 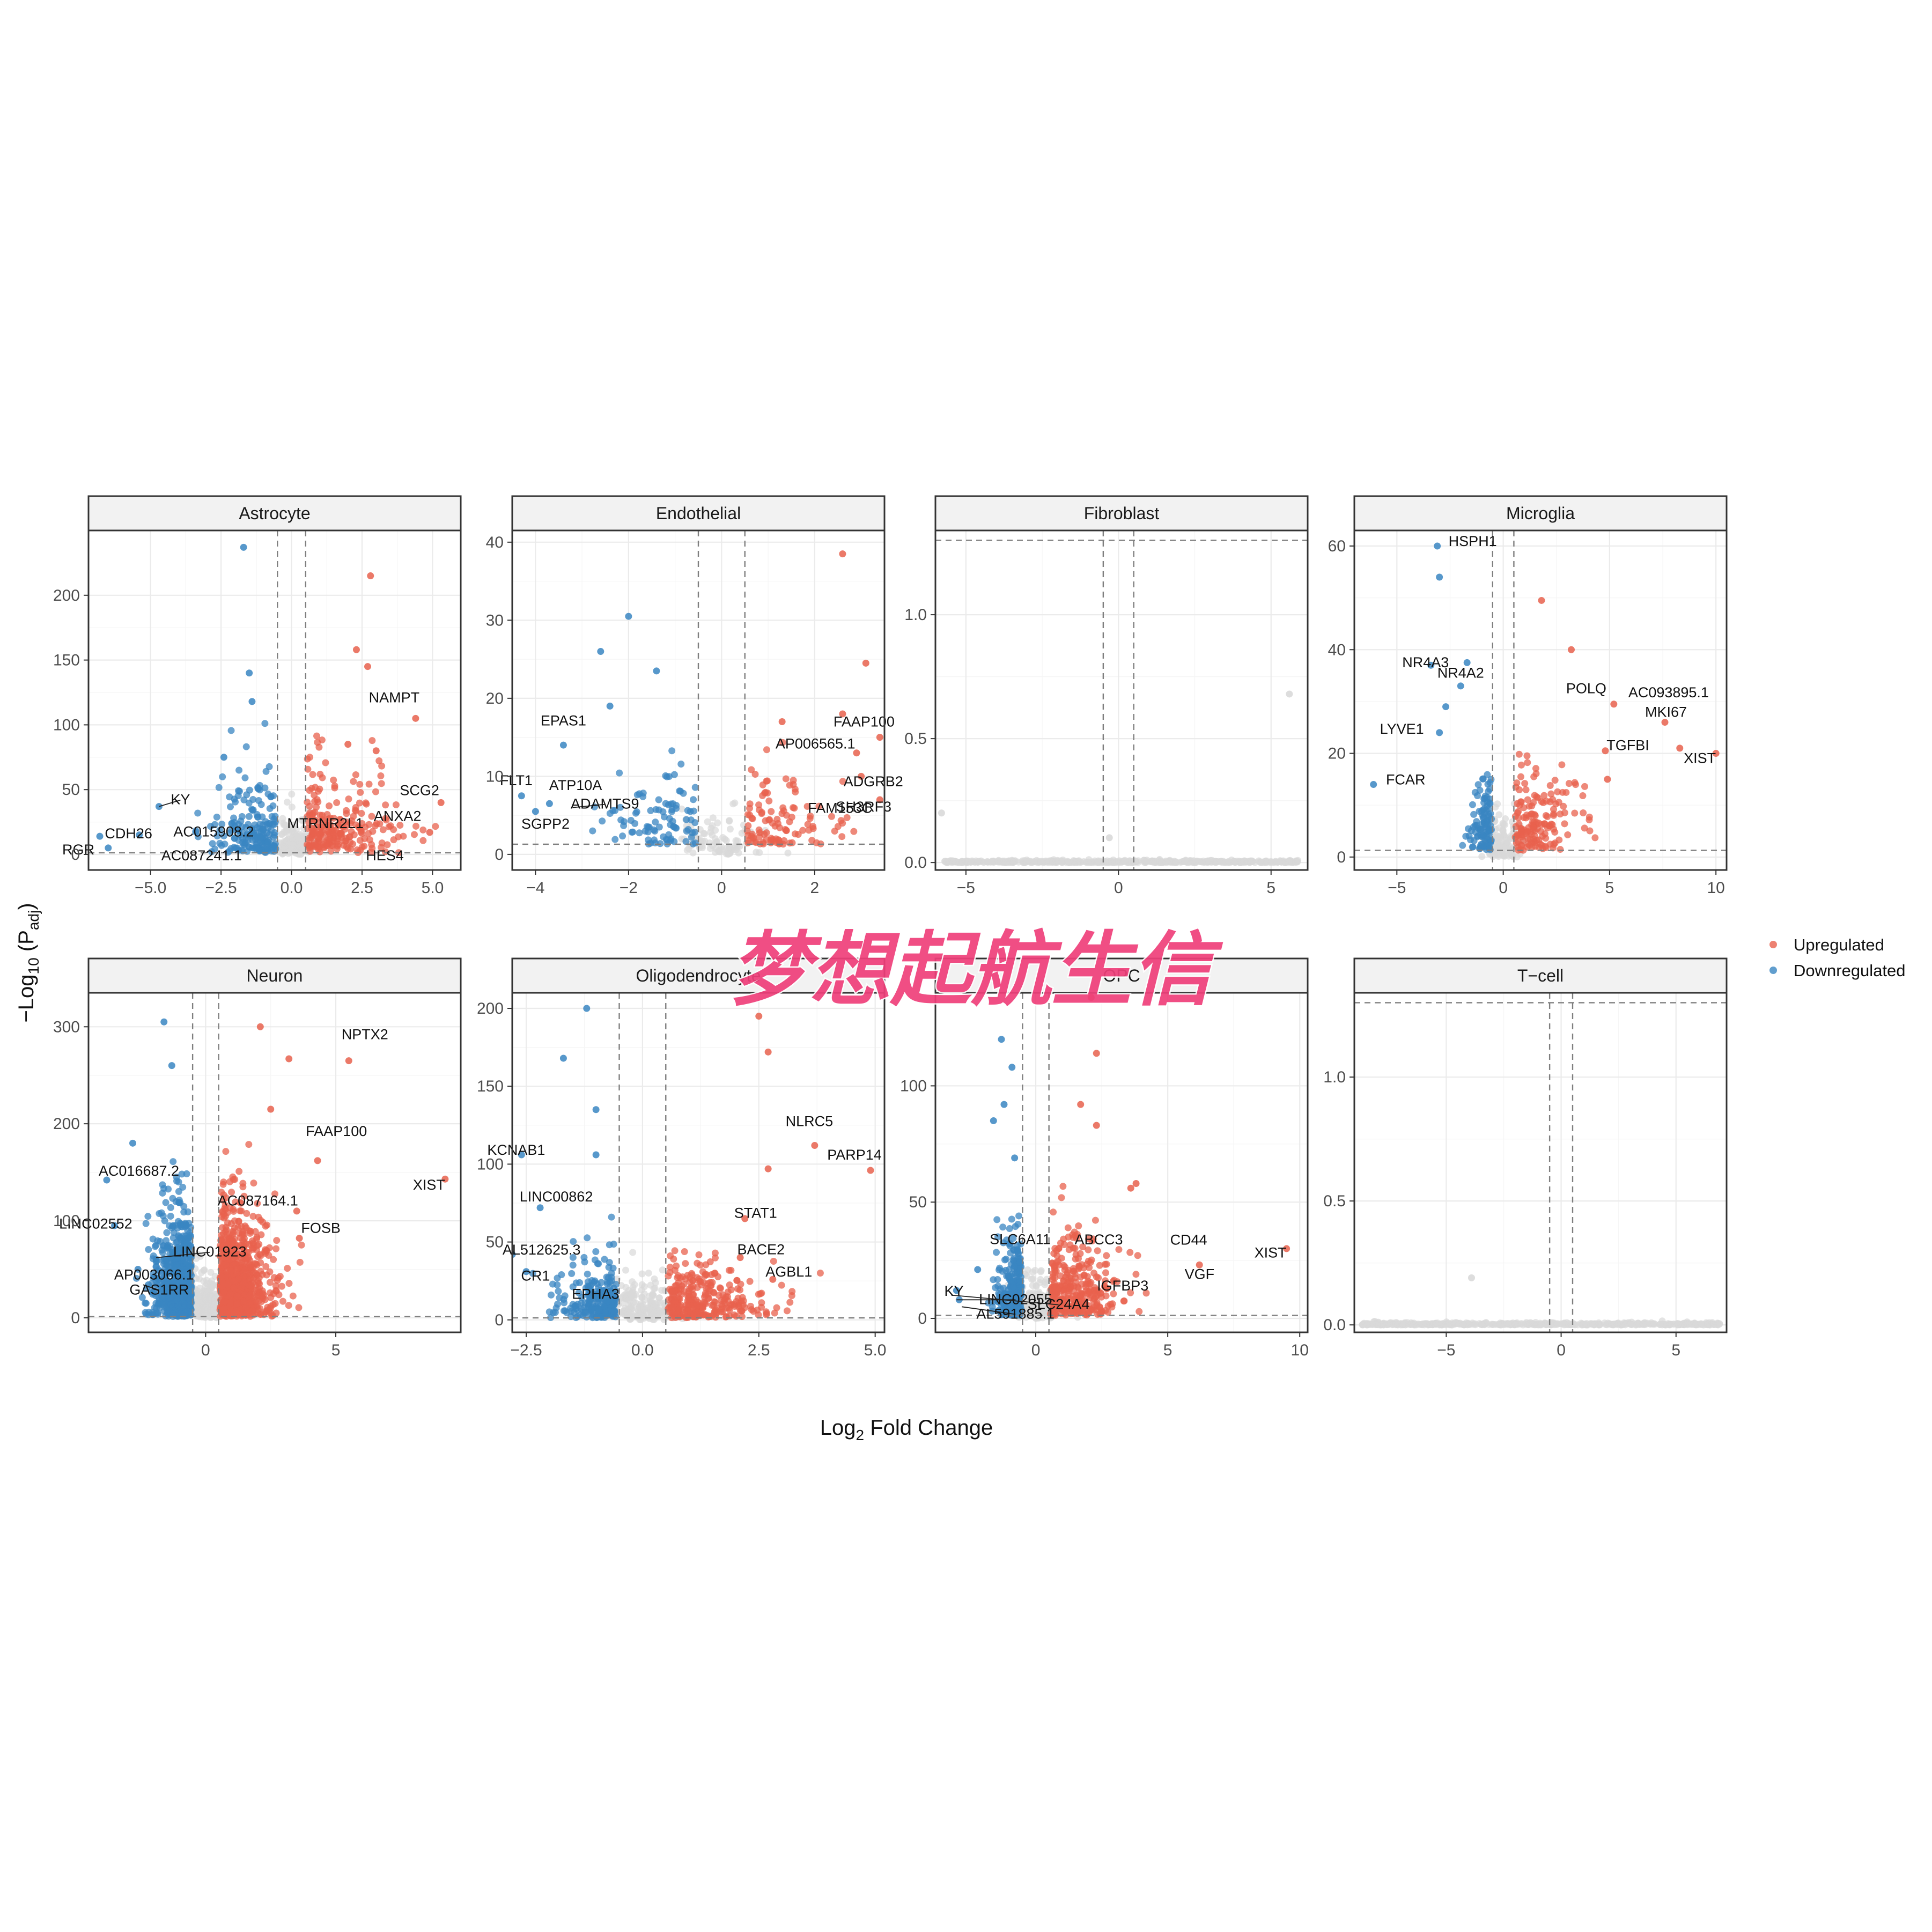 What do you see at coordinates (761, 1250) in the screenshot?
I see `gene-label: BACE2` at bounding box center [761, 1250].